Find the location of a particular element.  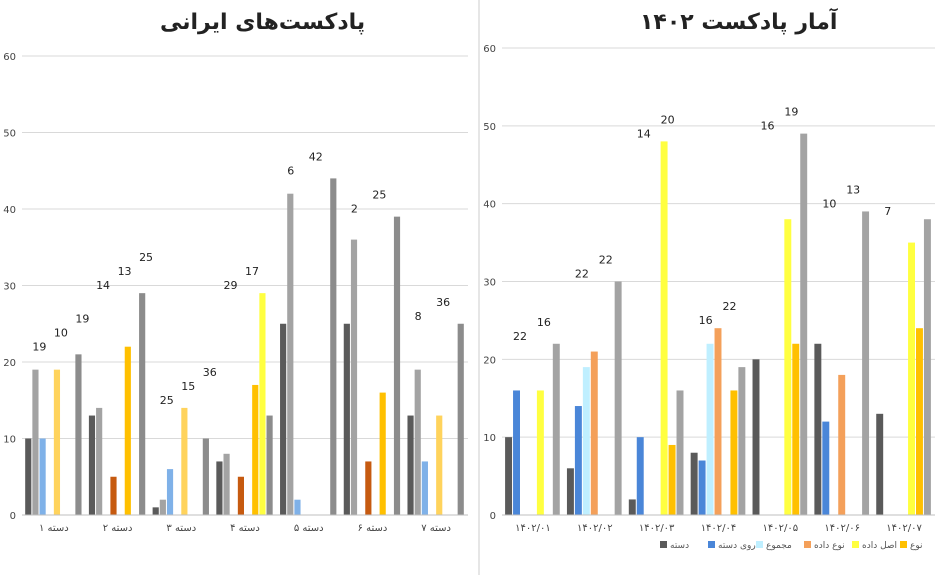

legend-label: دسته is located at coordinates (679, 546).